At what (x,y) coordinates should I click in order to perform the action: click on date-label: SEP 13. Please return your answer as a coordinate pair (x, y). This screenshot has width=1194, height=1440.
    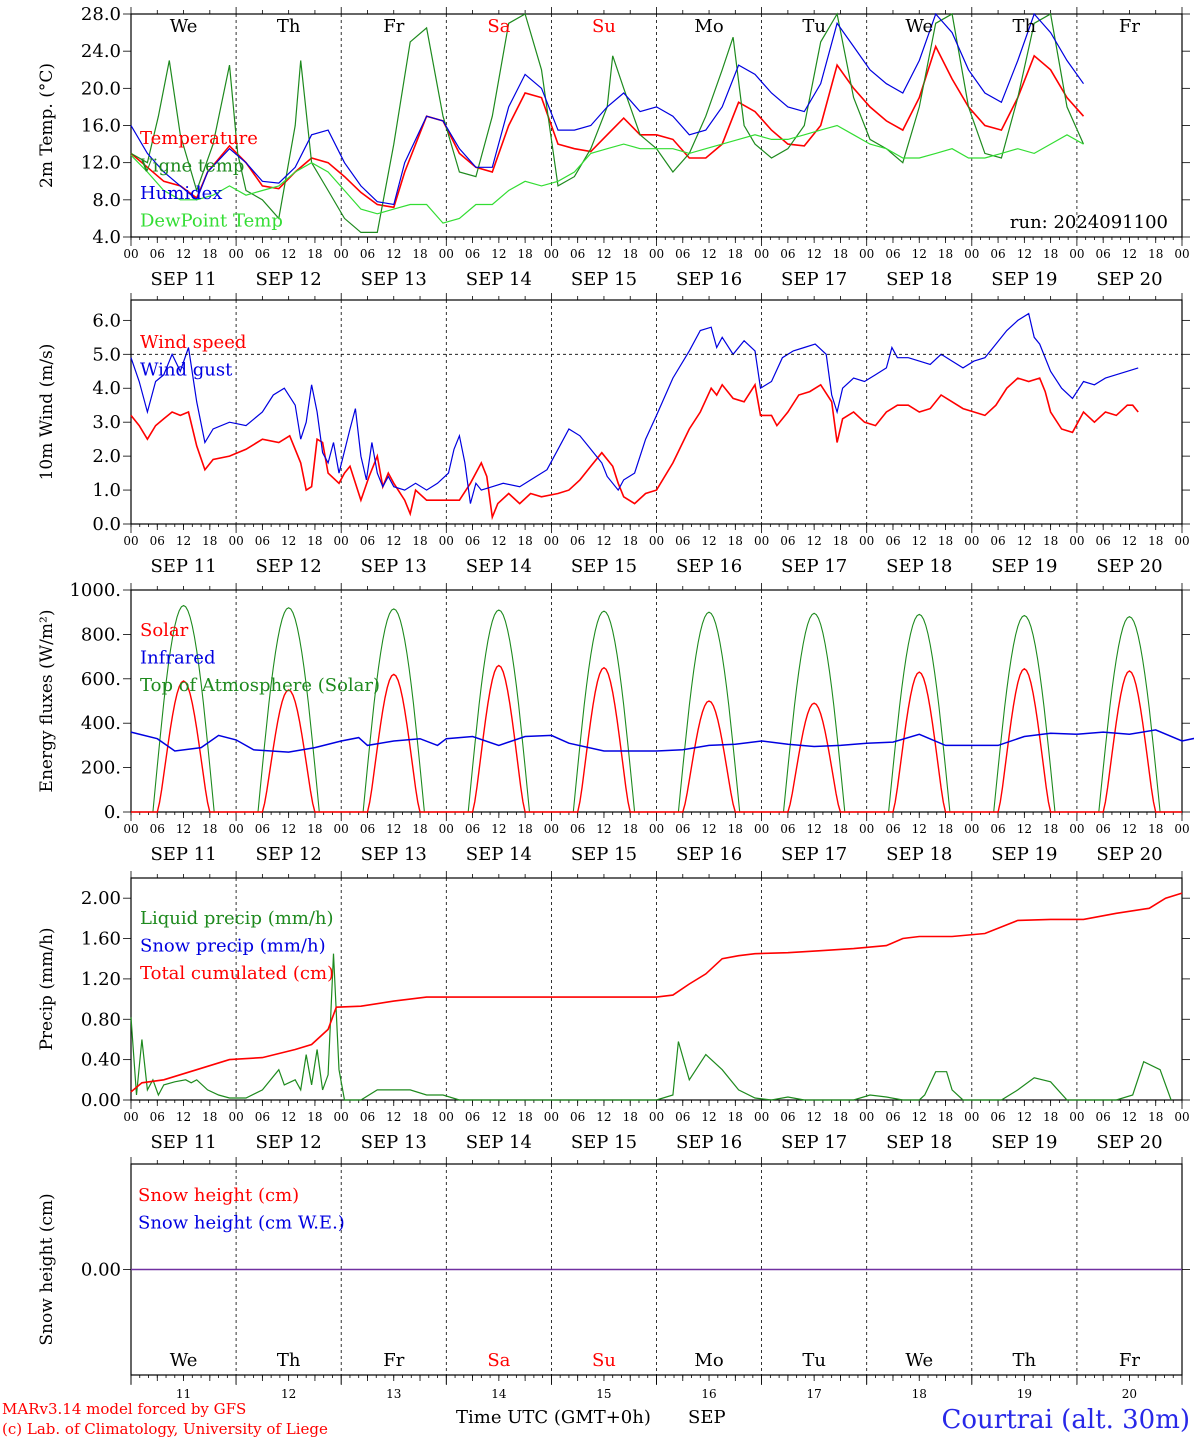
    Looking at the image, I should click on (394, 1142).